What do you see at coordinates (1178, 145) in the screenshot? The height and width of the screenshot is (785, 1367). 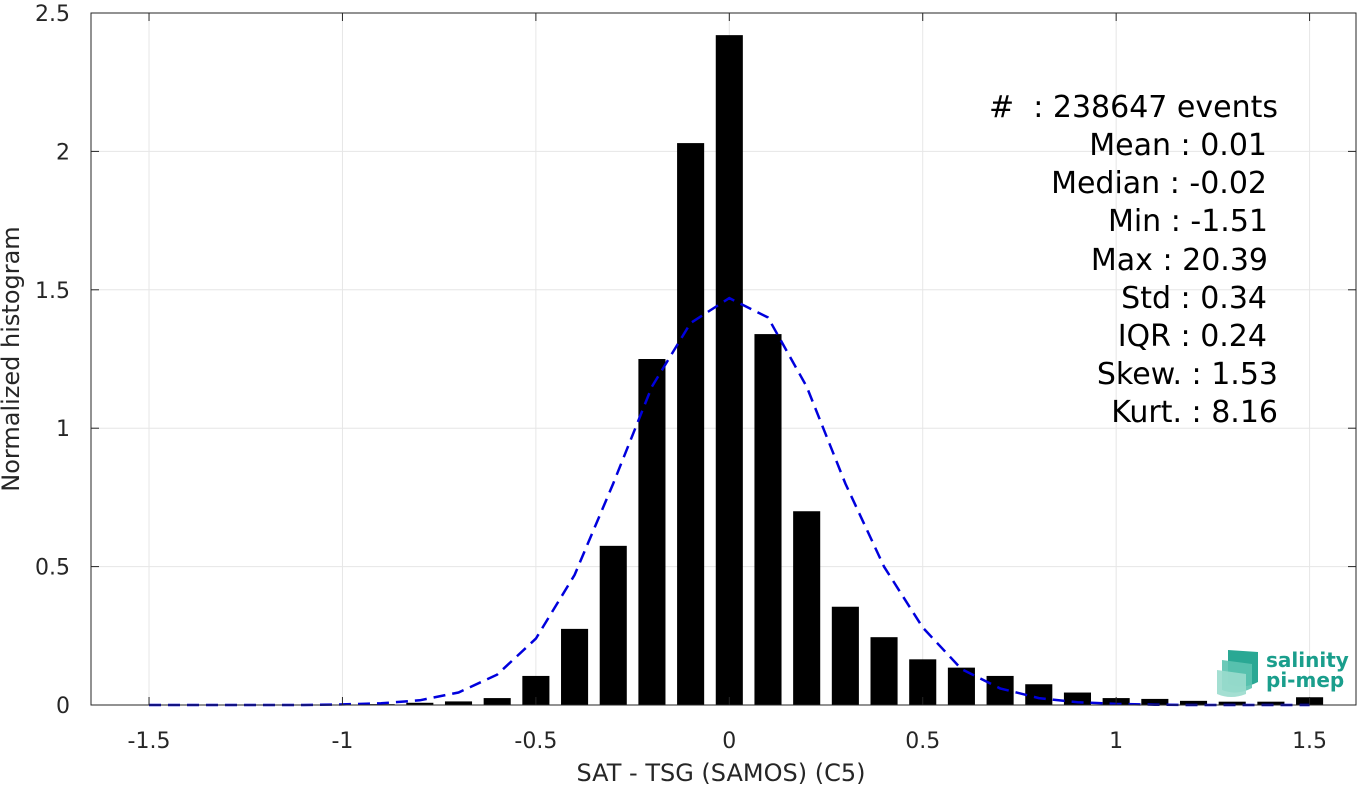 I see `stats-mean: Mean : 0.01` at bounding box center [1178, 145].